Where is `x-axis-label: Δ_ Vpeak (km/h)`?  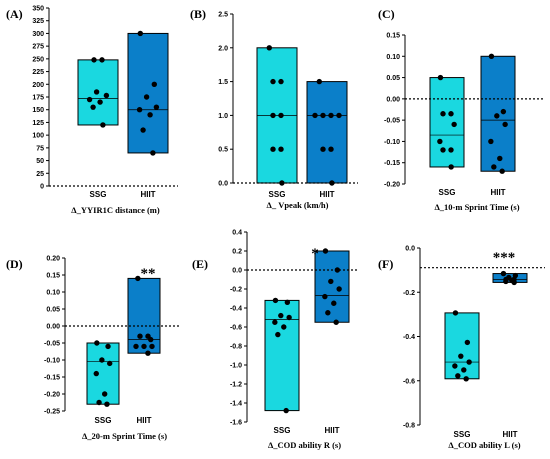 x-axis-label: Δ_ Vpeak (km/h) is located at coordinates (297, 205).